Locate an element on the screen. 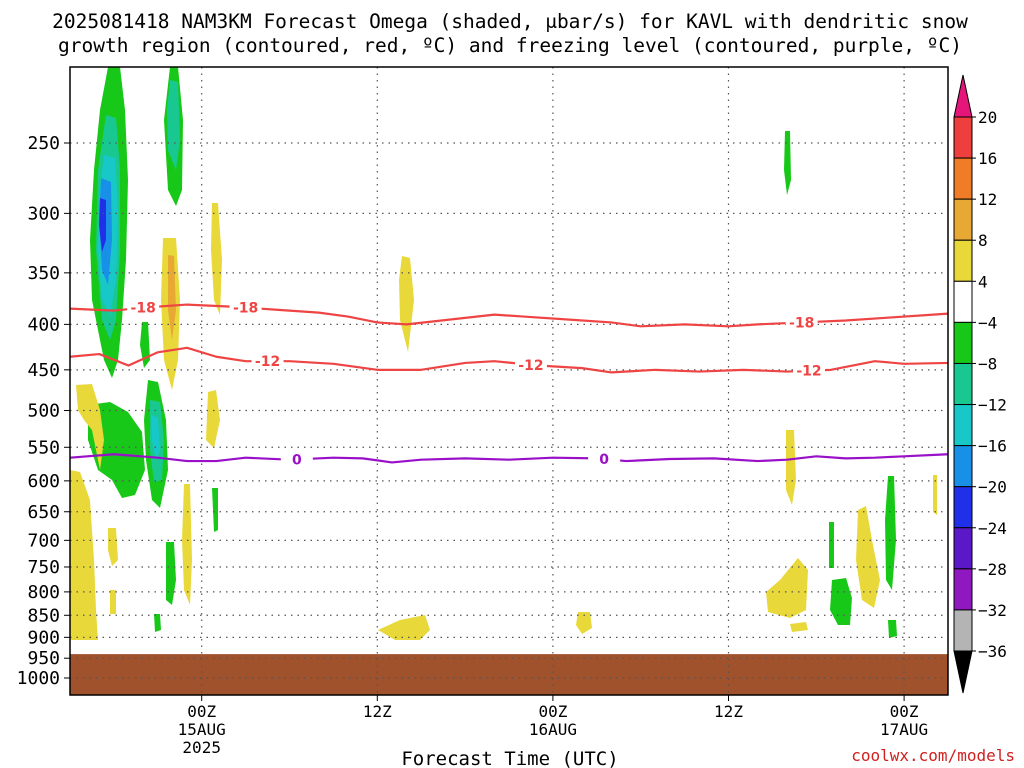 Image resolution: width=1024 pixels, height=768 pixels. y-tick-label: 900 is located at coordinates (43, 637).